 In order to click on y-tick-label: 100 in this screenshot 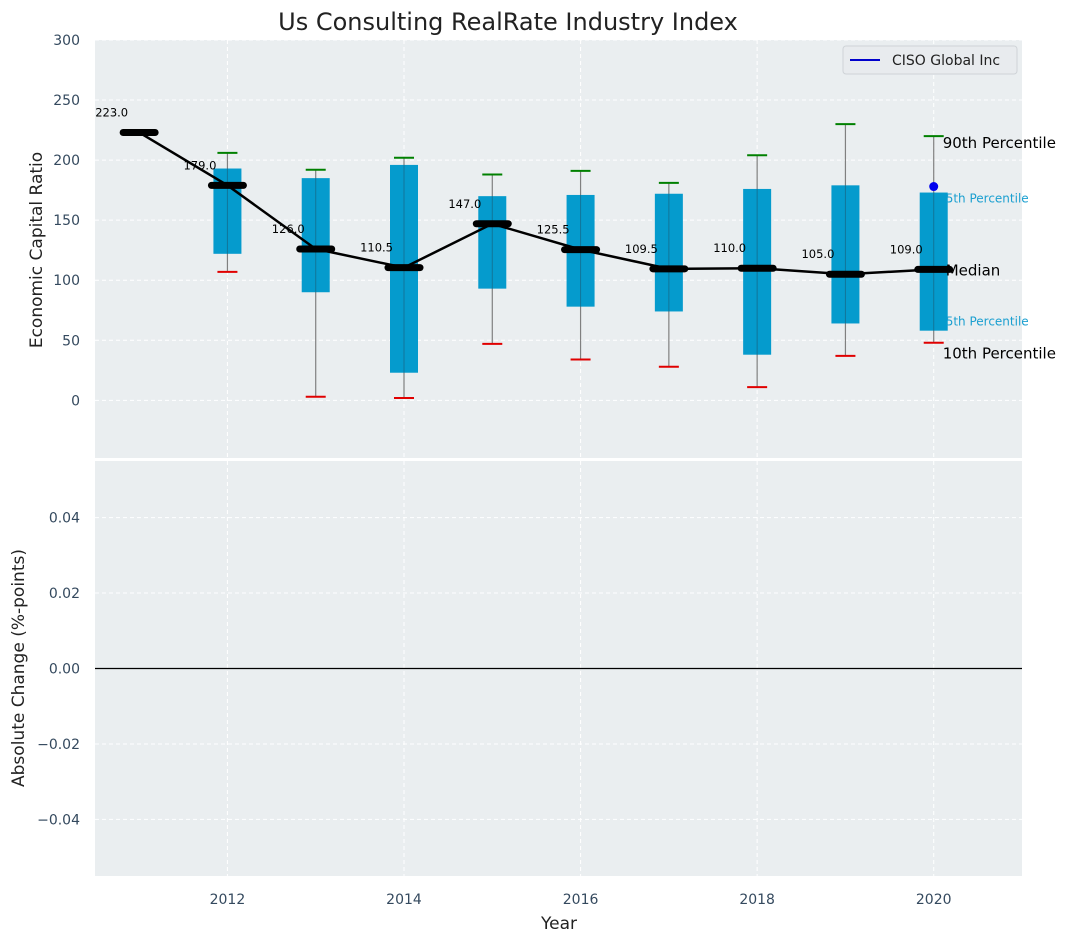, I will do `click(66, 281)`.